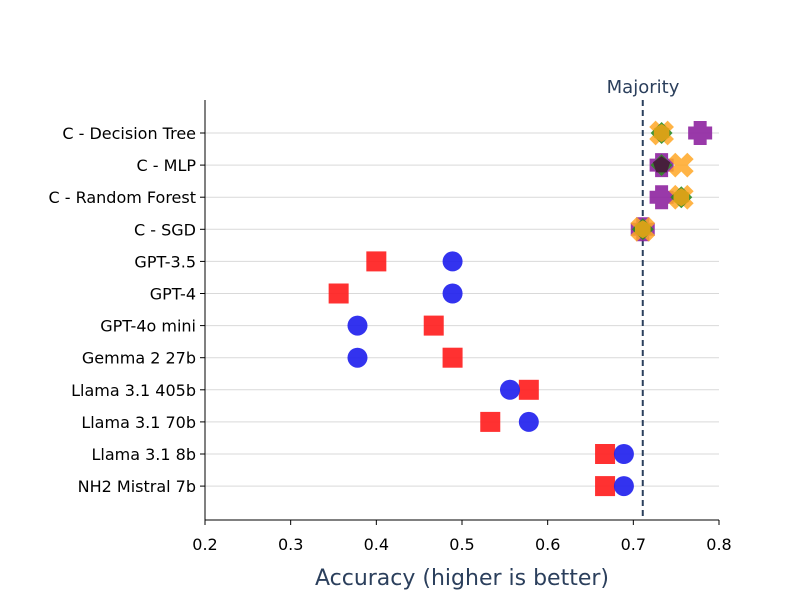 Image resolution: width=800 pixels, height=600 pixels. What do you see at coordinates (129, 133) in the screenshot?
I see `y-tick-label: C - Decision Tree` at bounding box center [129, 133].